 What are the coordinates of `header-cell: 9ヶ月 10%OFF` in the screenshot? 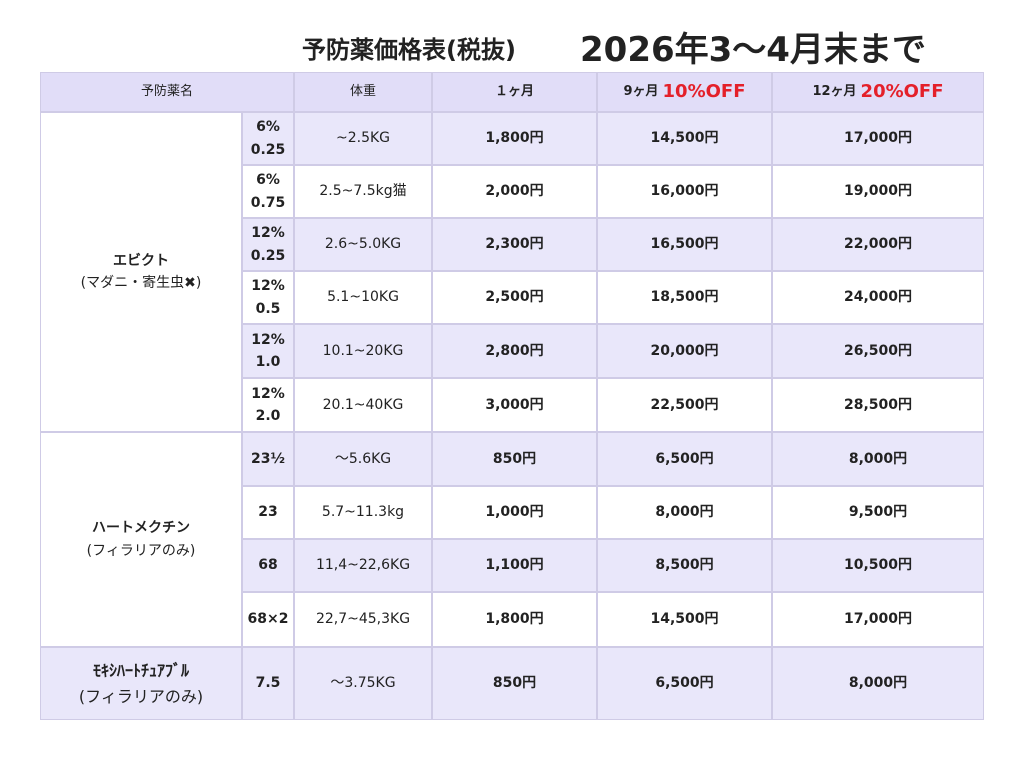 It's located at (684, 92).